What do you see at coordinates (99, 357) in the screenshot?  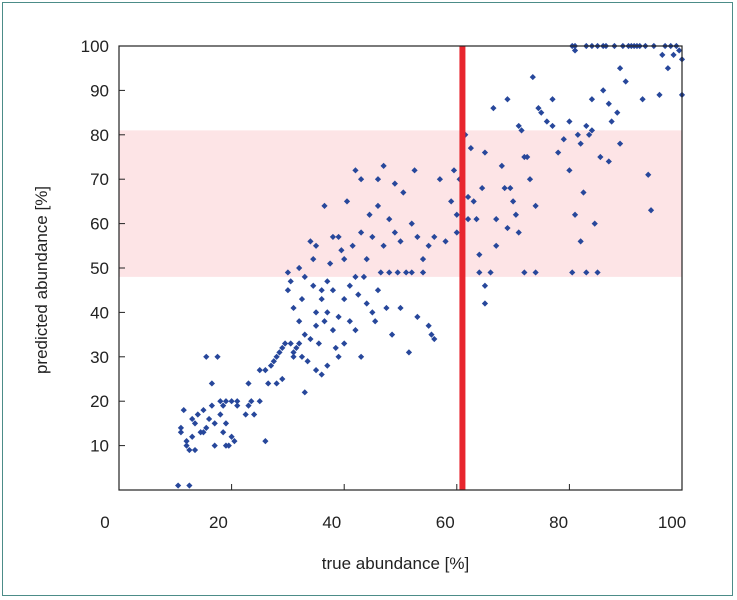 I see `y-tick-label: 30` at bounding box center [99, 357].